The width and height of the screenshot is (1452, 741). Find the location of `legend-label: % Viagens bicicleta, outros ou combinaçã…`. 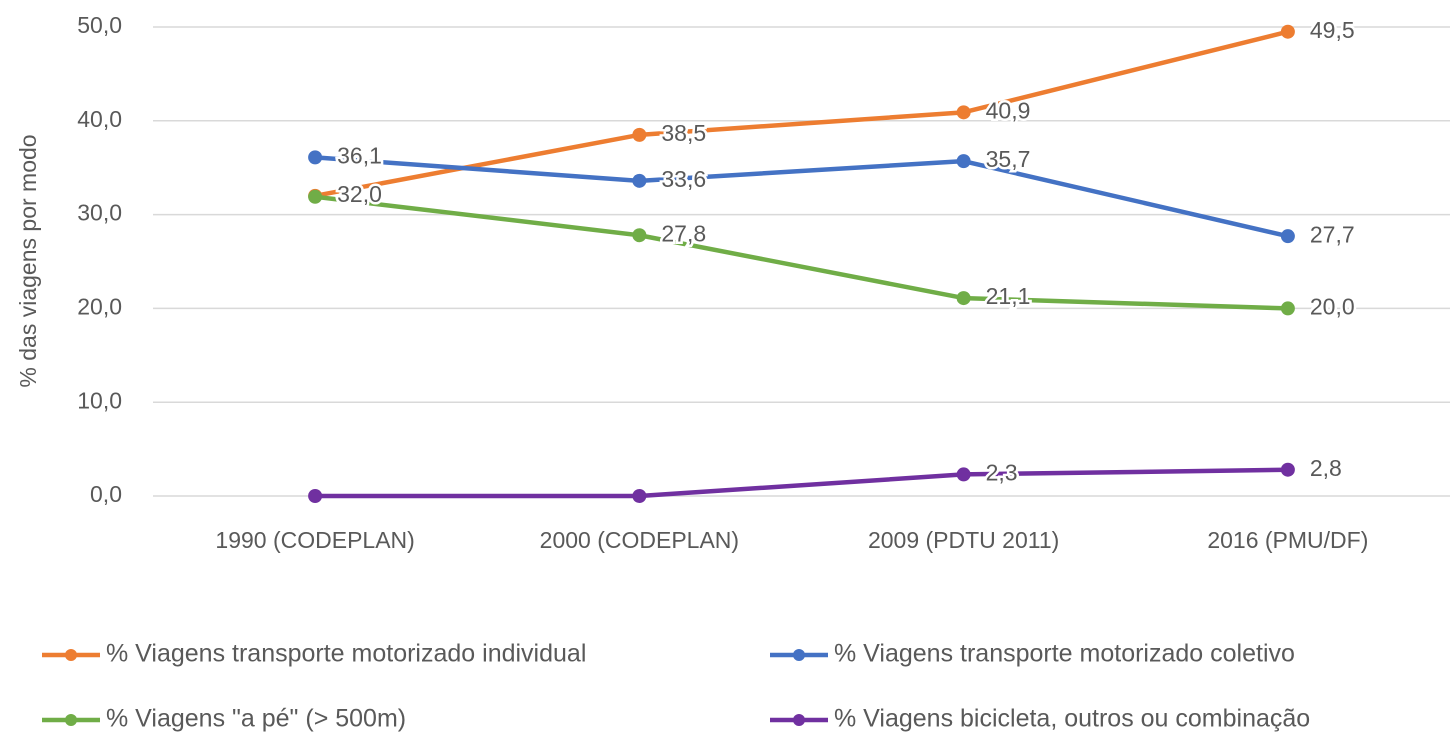

legend-label: % Viagens bicicleta, outros ou combinaçã… is located at coordinates (1072, 719).